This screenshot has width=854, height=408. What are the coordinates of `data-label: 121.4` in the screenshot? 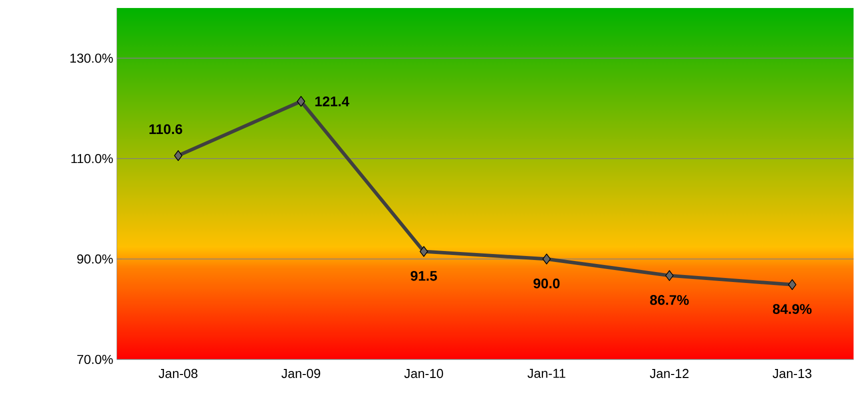 It's located at (332, 101).